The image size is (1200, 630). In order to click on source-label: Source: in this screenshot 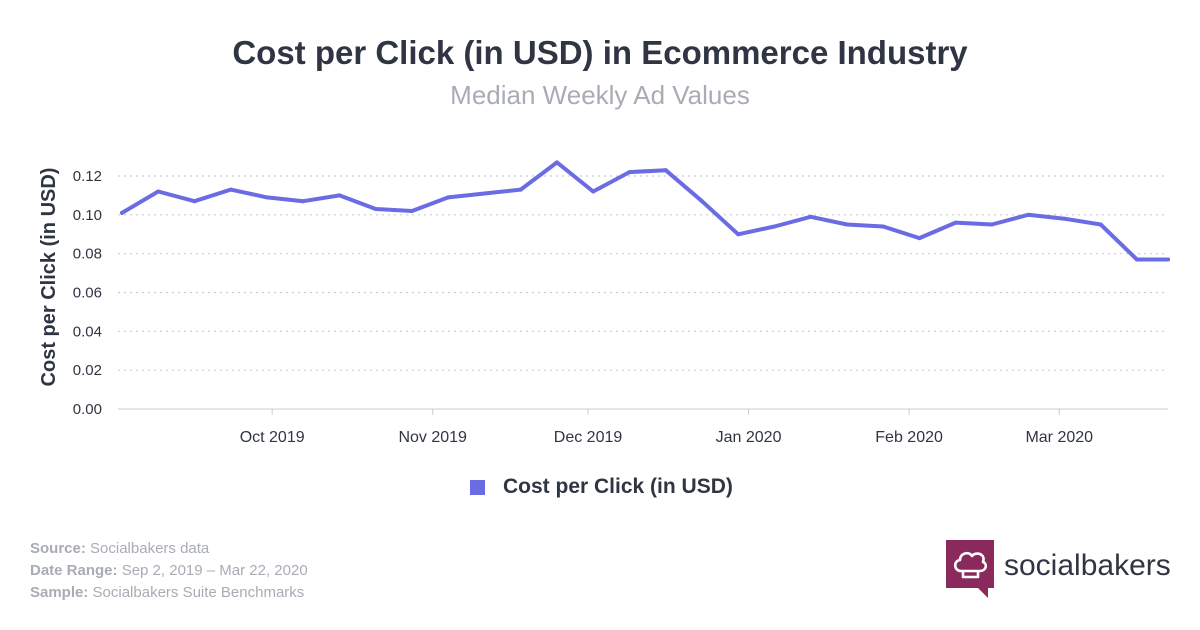, I will do `click(58, 548)`.